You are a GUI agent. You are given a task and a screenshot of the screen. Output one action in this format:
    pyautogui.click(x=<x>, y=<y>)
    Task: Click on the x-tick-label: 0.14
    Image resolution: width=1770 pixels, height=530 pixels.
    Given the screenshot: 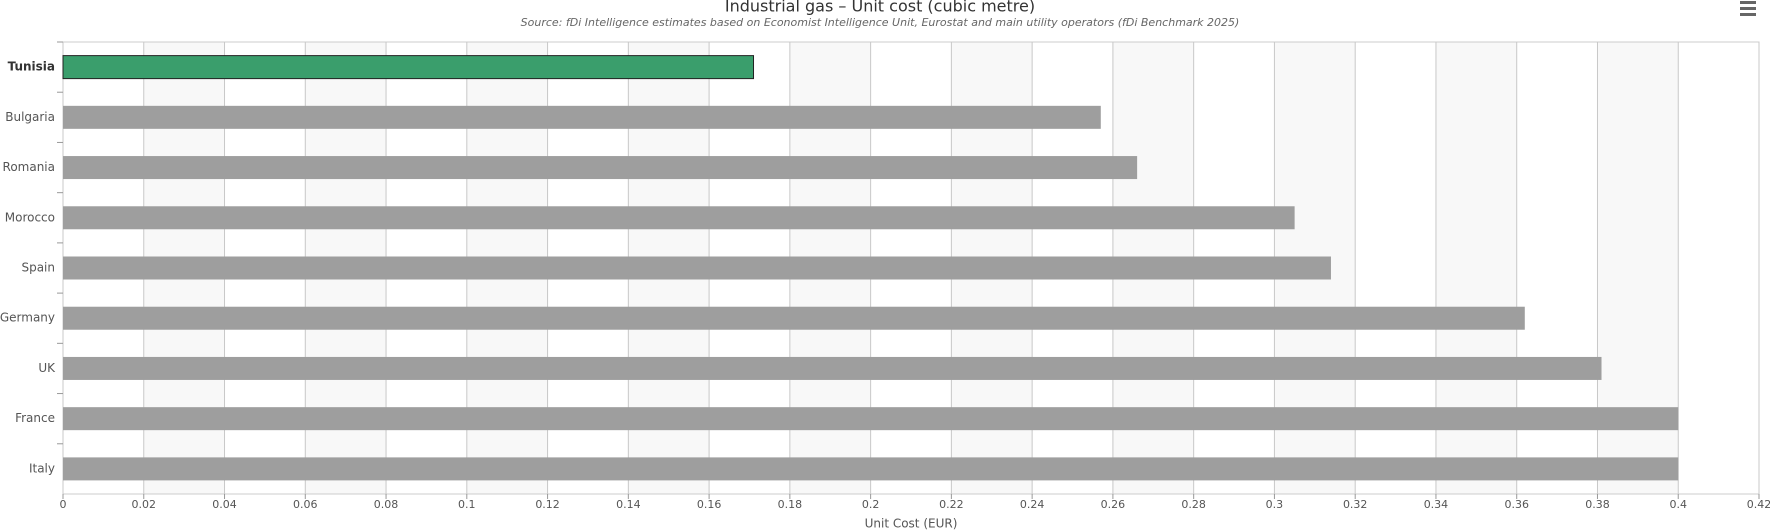 What is the action you would take?
    pyautogui.click(x=628, y=504)
    